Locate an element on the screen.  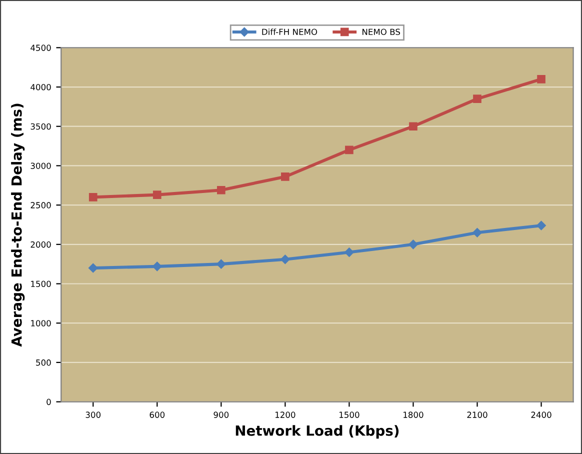
y-tick-label: 3000 is located at coordinates (40, 165).